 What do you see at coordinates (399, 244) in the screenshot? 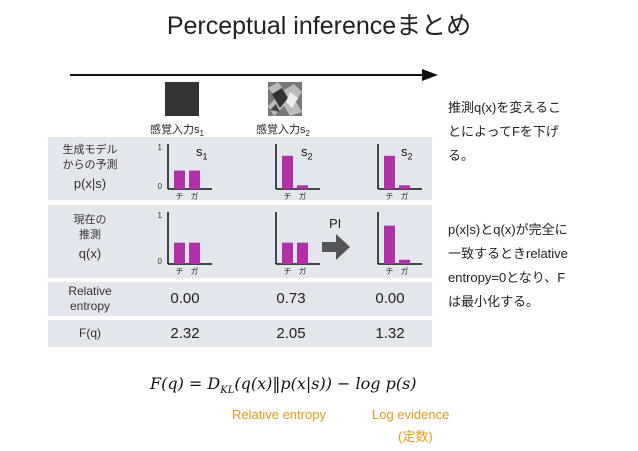
I see `q-chart-col3: チガ` at bounding box center [399, 244].